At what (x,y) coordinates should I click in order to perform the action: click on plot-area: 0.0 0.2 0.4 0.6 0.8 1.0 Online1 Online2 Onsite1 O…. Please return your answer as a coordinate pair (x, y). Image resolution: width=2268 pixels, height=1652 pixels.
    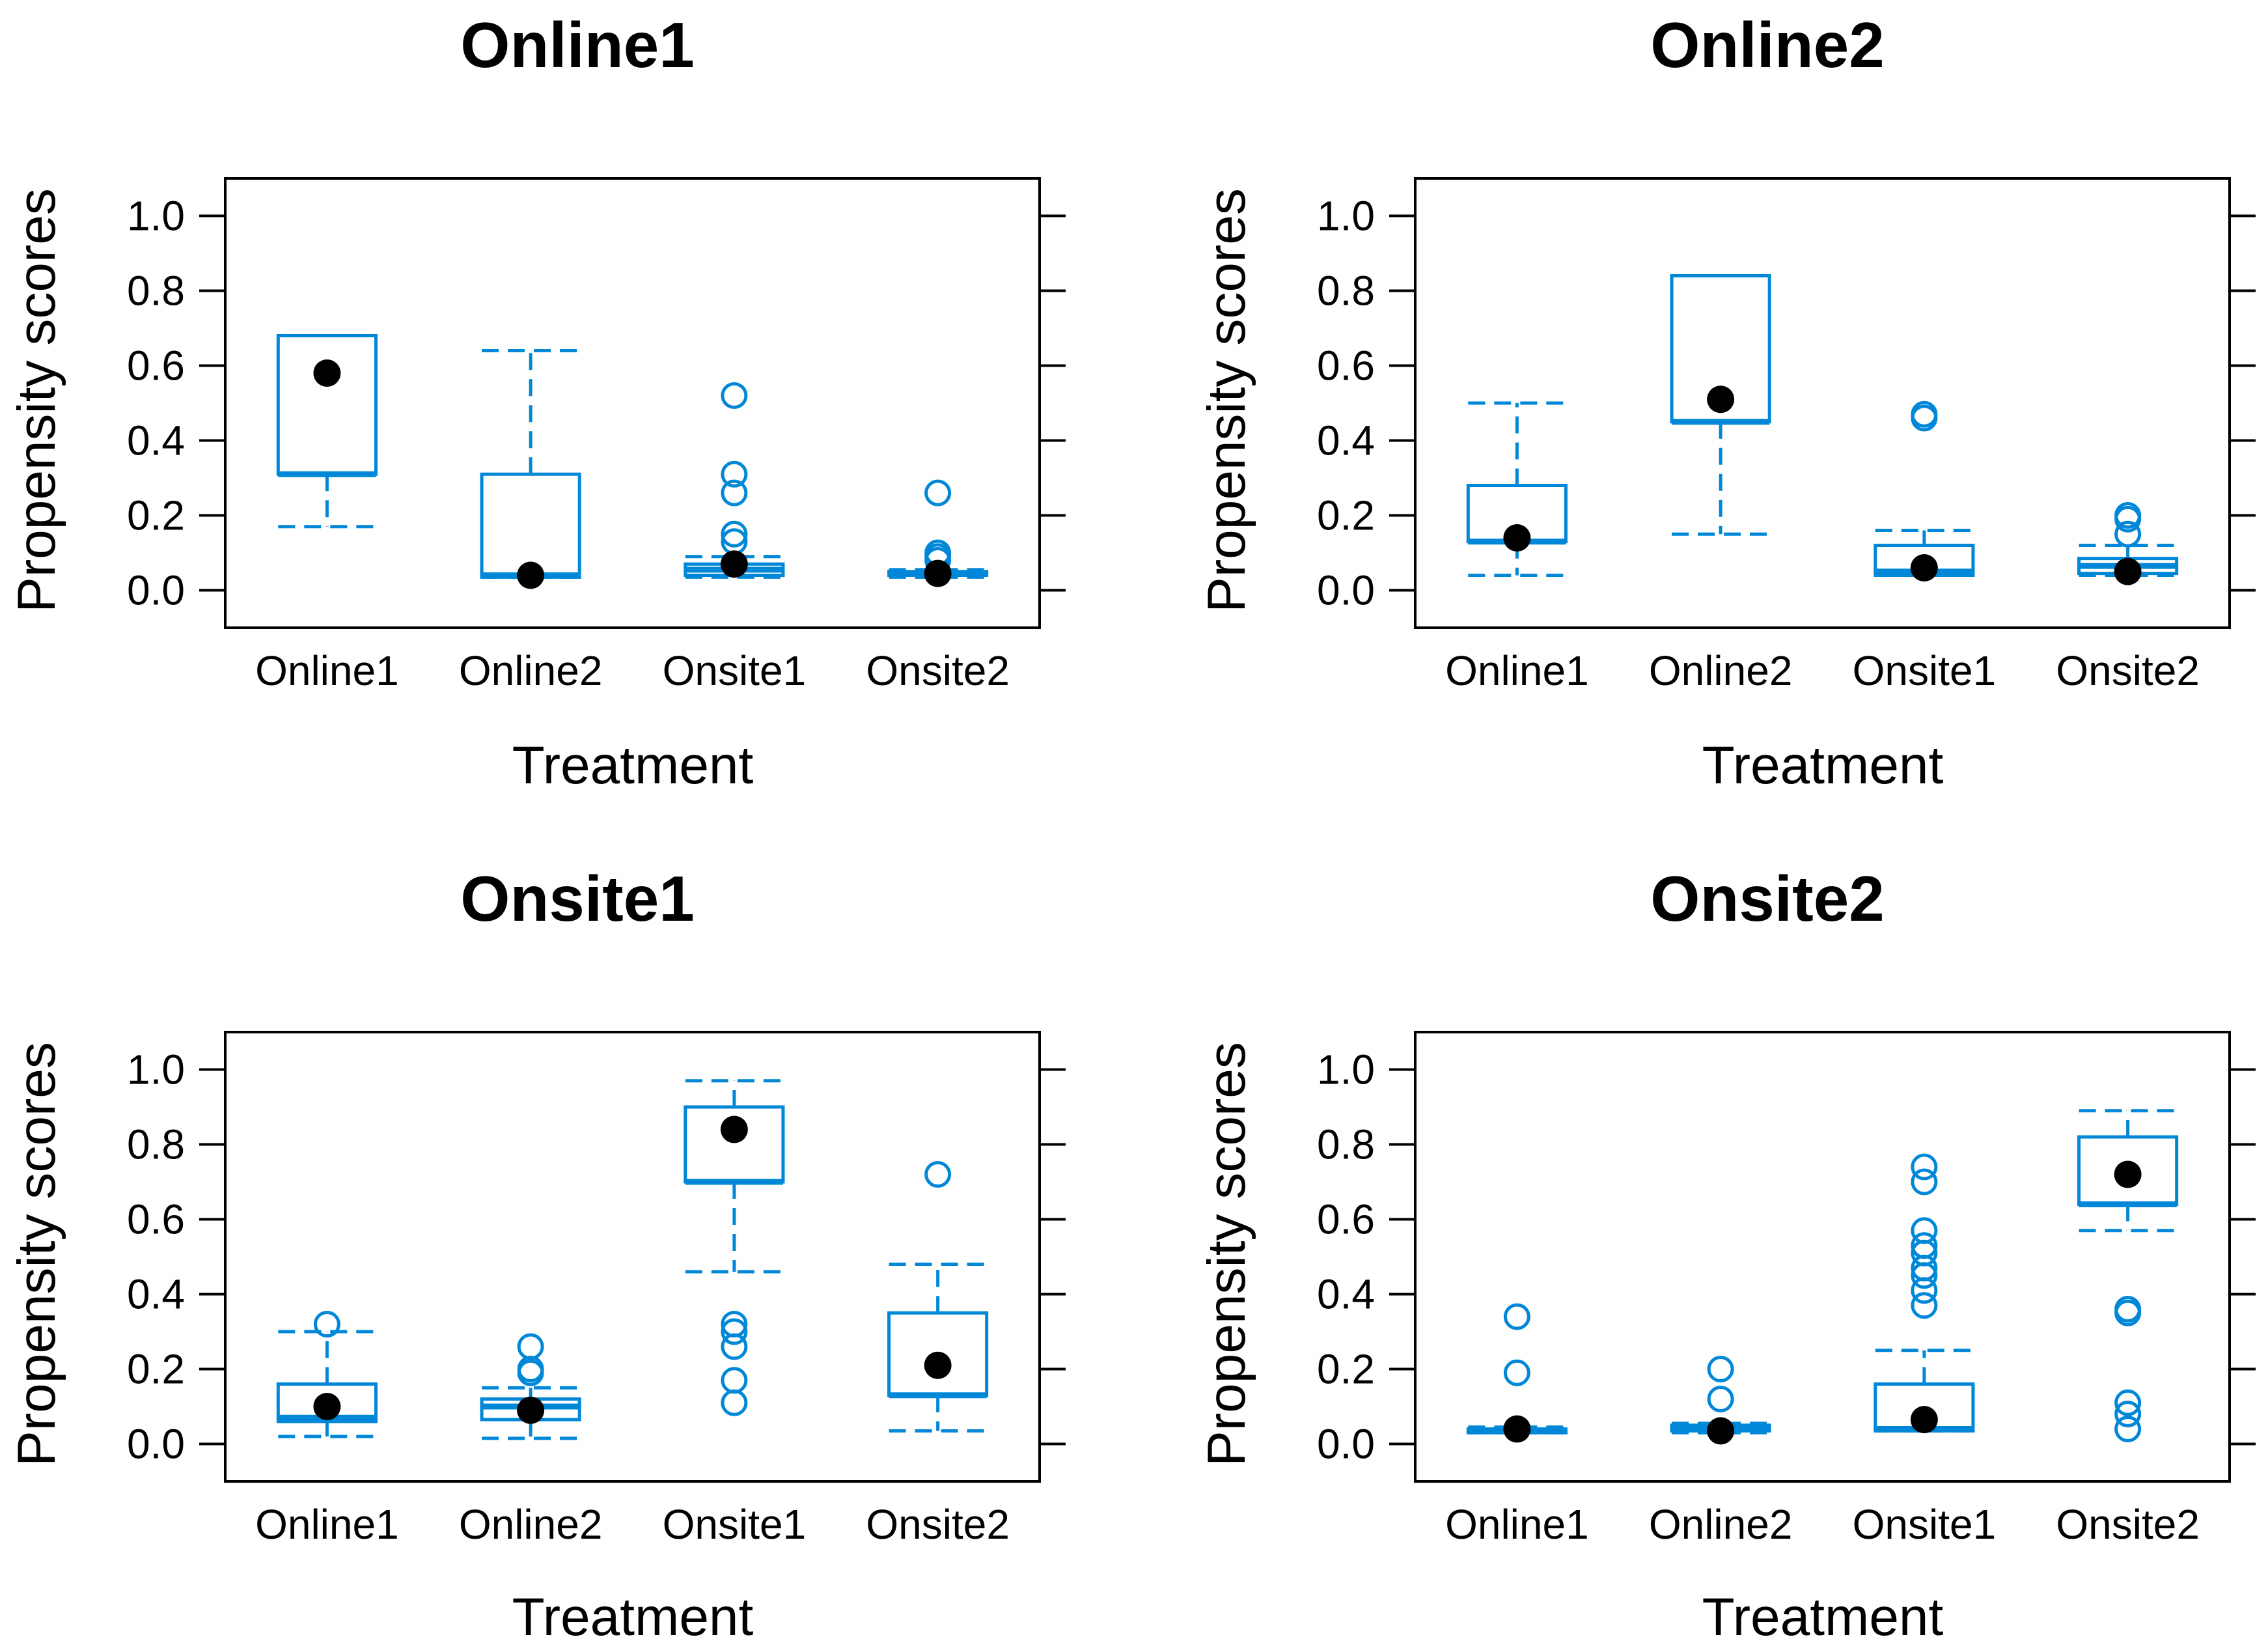
    Looking at the image, I should click on (596, 436).